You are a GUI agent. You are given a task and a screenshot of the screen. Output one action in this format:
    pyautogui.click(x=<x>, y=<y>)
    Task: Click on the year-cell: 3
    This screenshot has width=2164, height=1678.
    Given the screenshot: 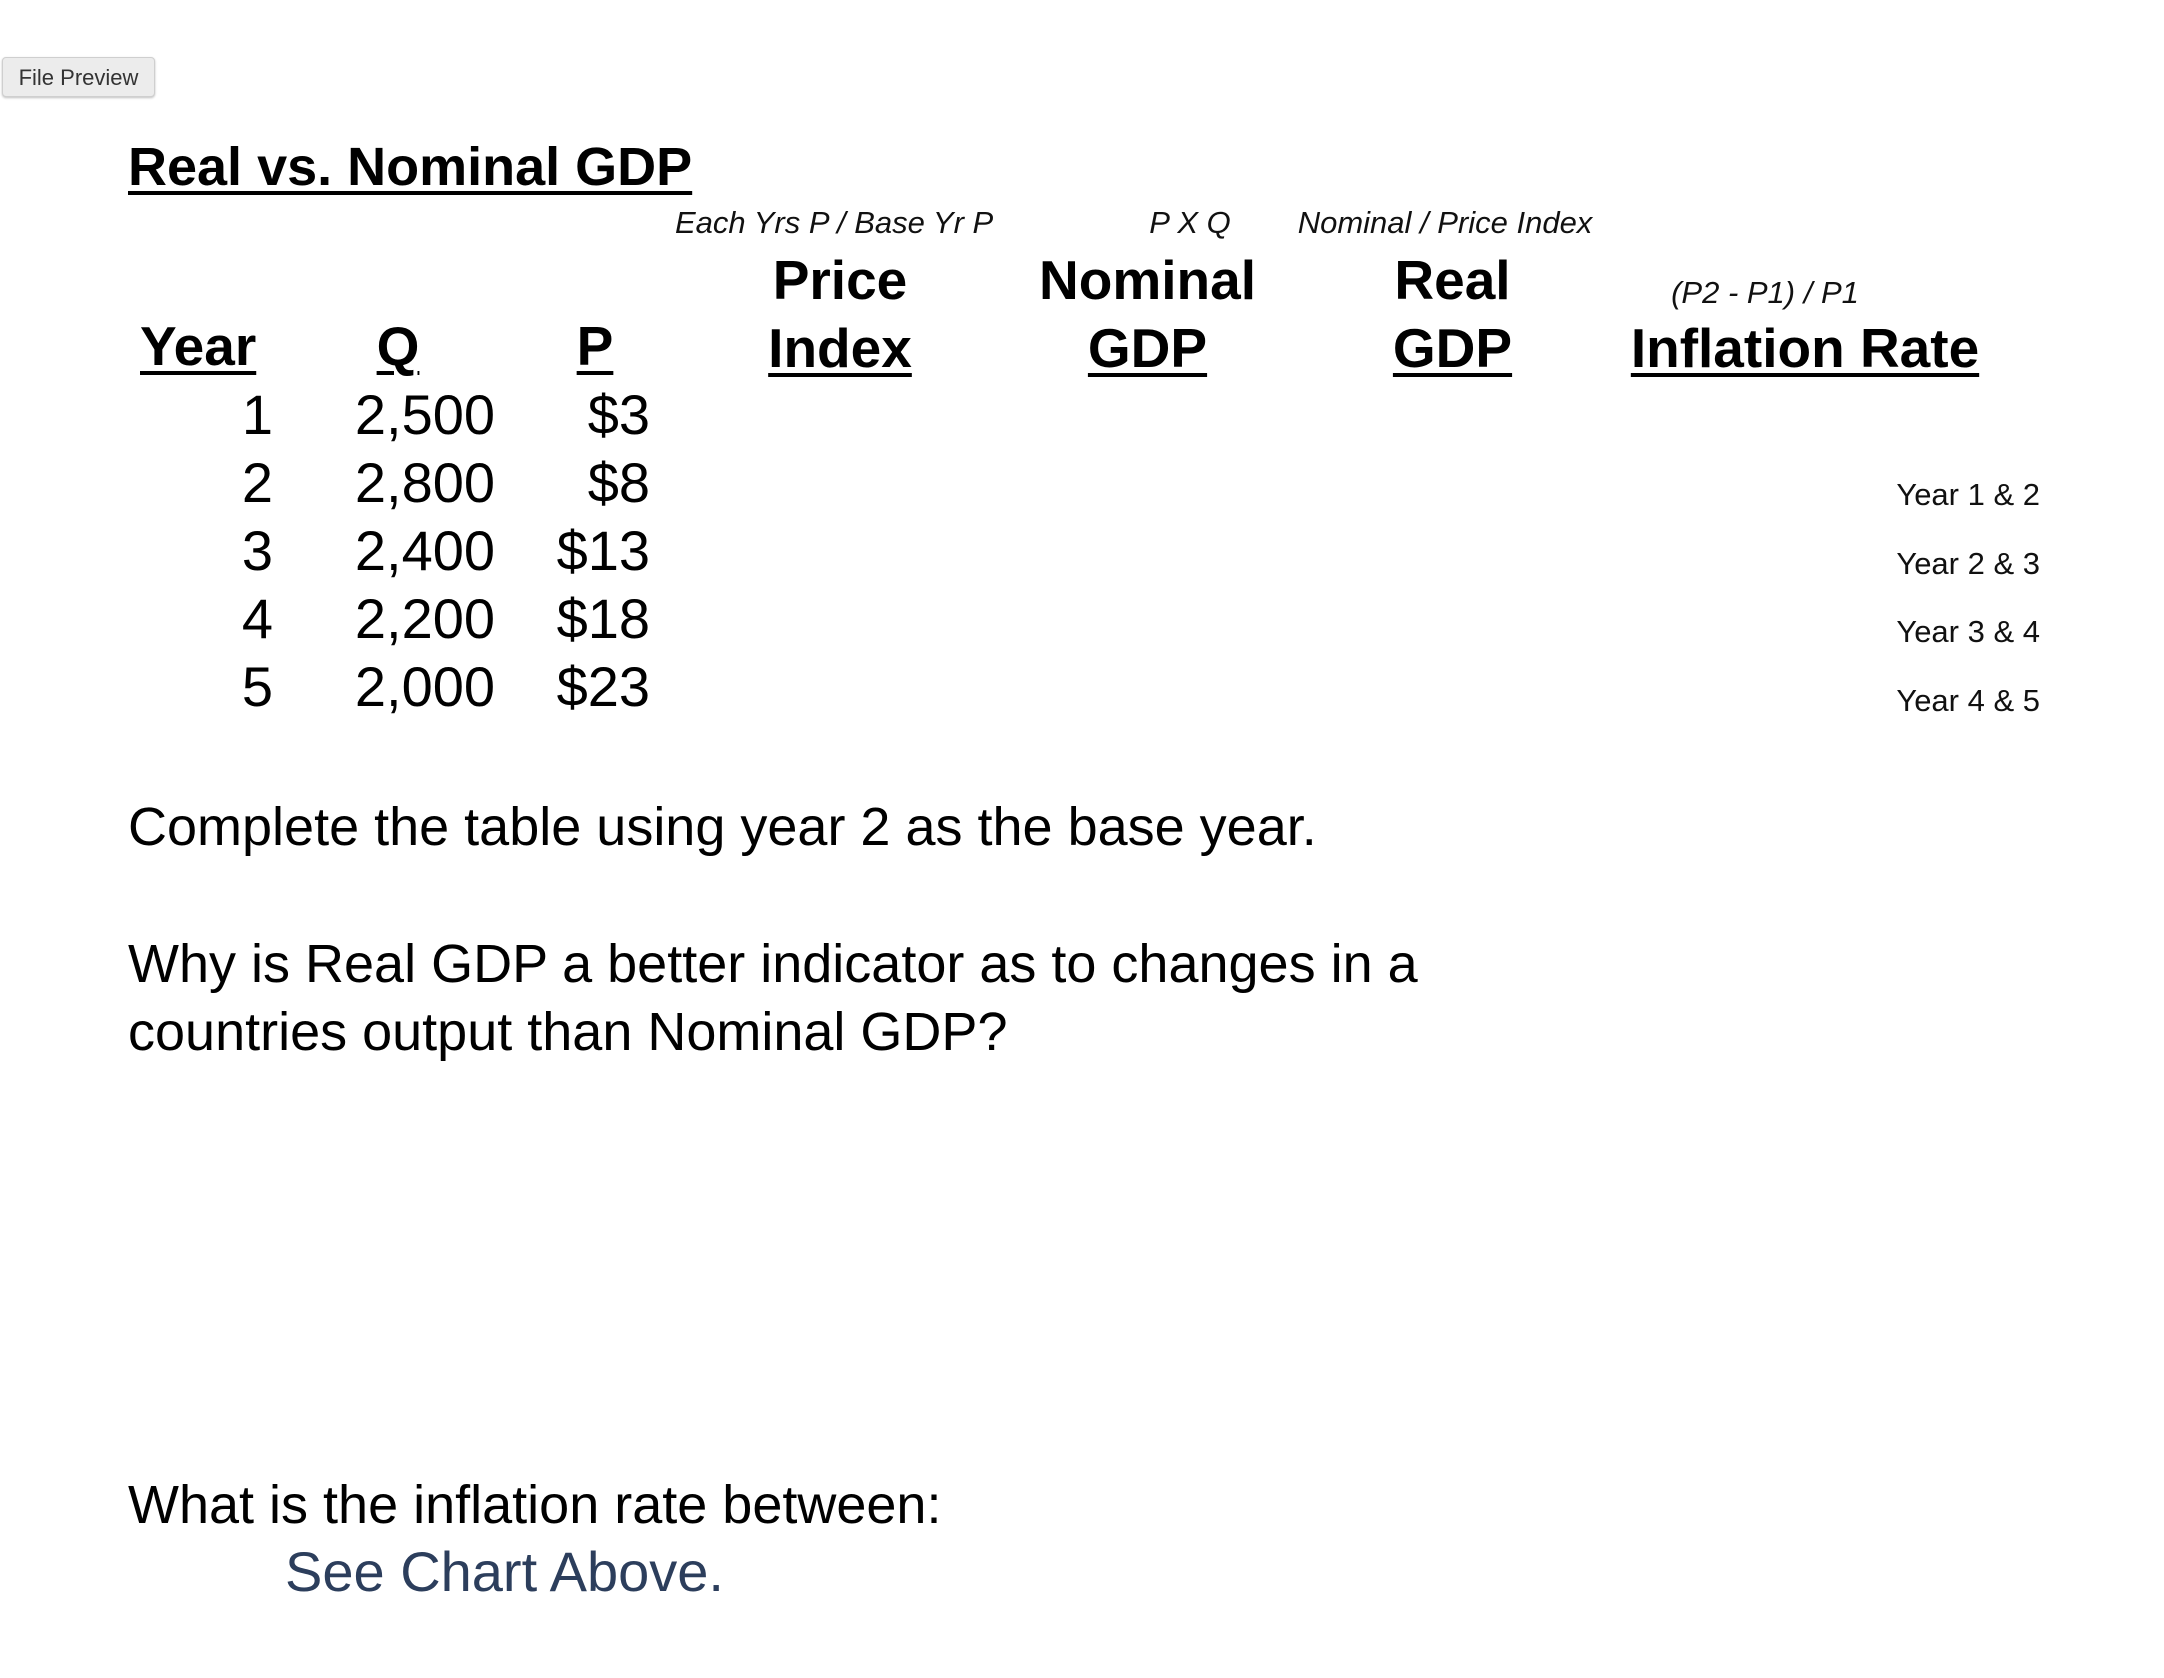 What is the action you would take?
    pyautogui.click(x=257, y=550)
    